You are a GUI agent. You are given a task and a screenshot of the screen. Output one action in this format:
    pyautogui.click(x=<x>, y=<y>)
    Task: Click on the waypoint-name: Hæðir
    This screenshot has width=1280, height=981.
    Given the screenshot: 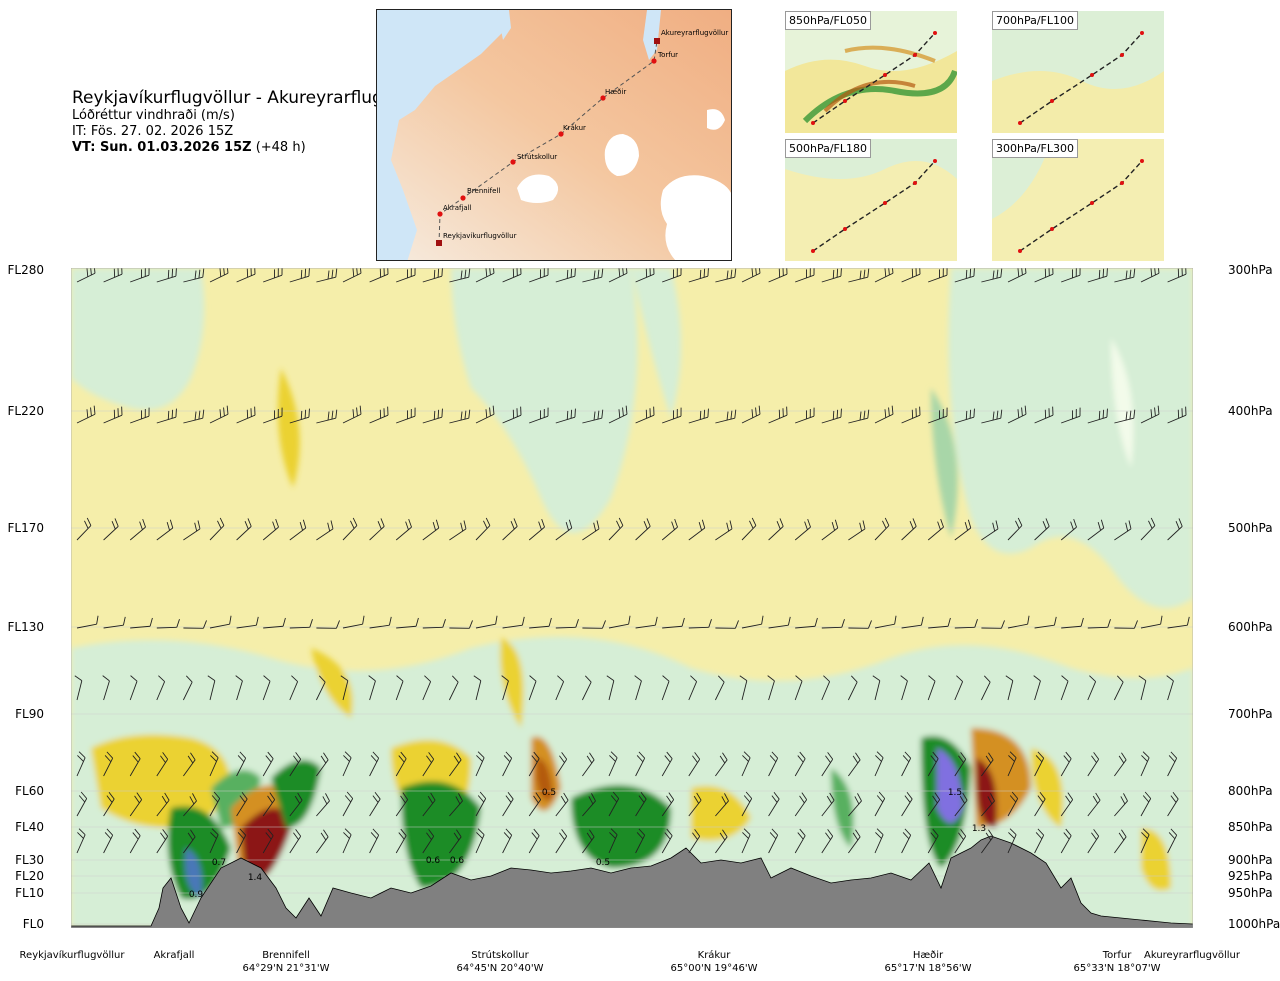 What is the action you would take?
    pyautogui.click(x=928, y=955)
    